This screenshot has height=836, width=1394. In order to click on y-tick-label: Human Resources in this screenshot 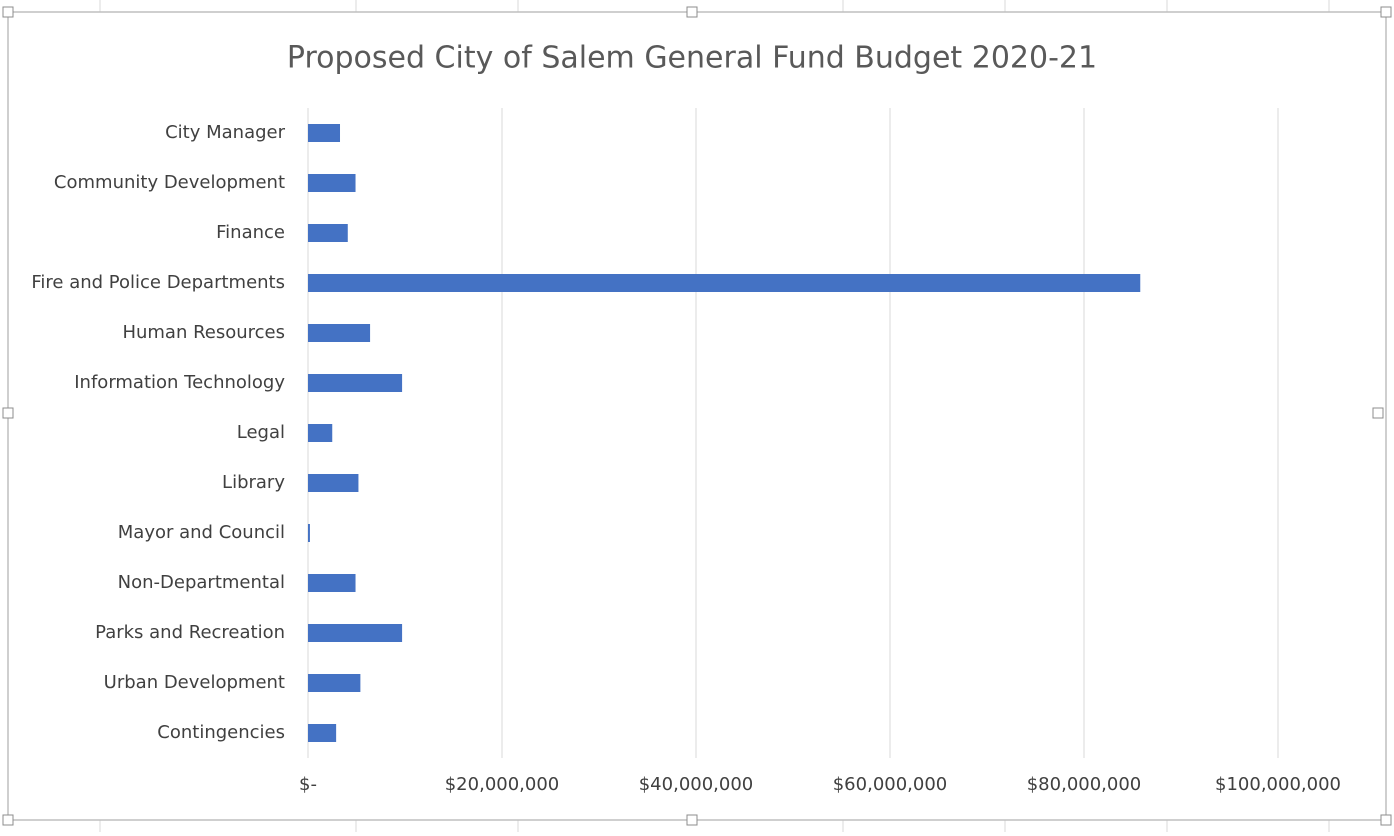, I will do `click(203, 332)`.